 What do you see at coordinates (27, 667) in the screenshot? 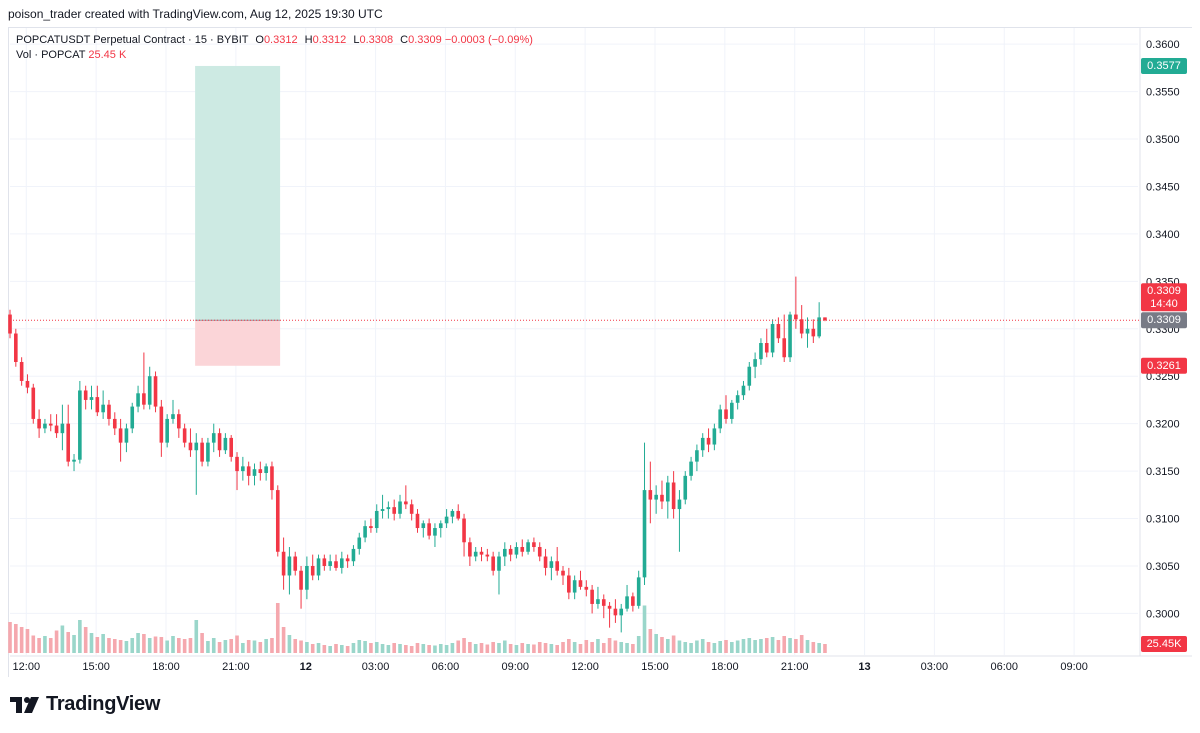
I see `time-tick-label: 12:00` at bounding box center [27, 667].